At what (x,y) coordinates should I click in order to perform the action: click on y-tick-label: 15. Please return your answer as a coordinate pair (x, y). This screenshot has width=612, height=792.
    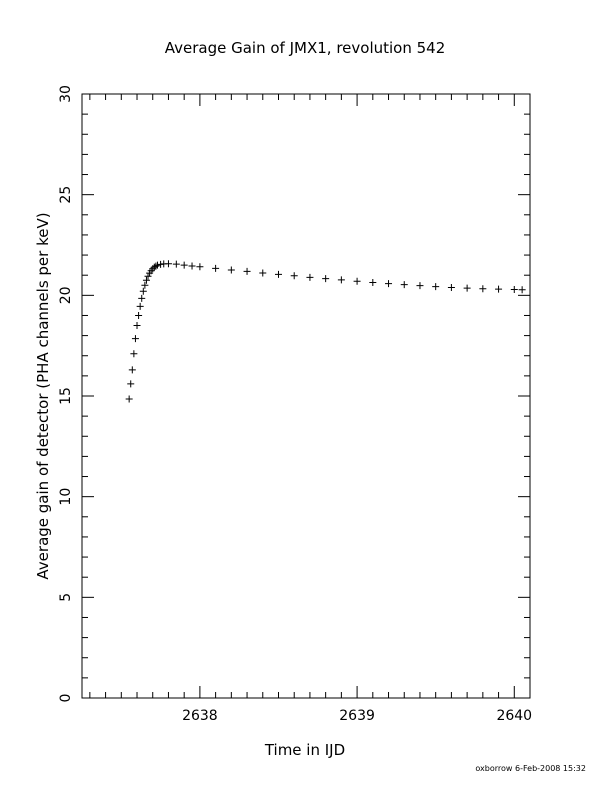
    Looking at the image, I should click on (66, 396).